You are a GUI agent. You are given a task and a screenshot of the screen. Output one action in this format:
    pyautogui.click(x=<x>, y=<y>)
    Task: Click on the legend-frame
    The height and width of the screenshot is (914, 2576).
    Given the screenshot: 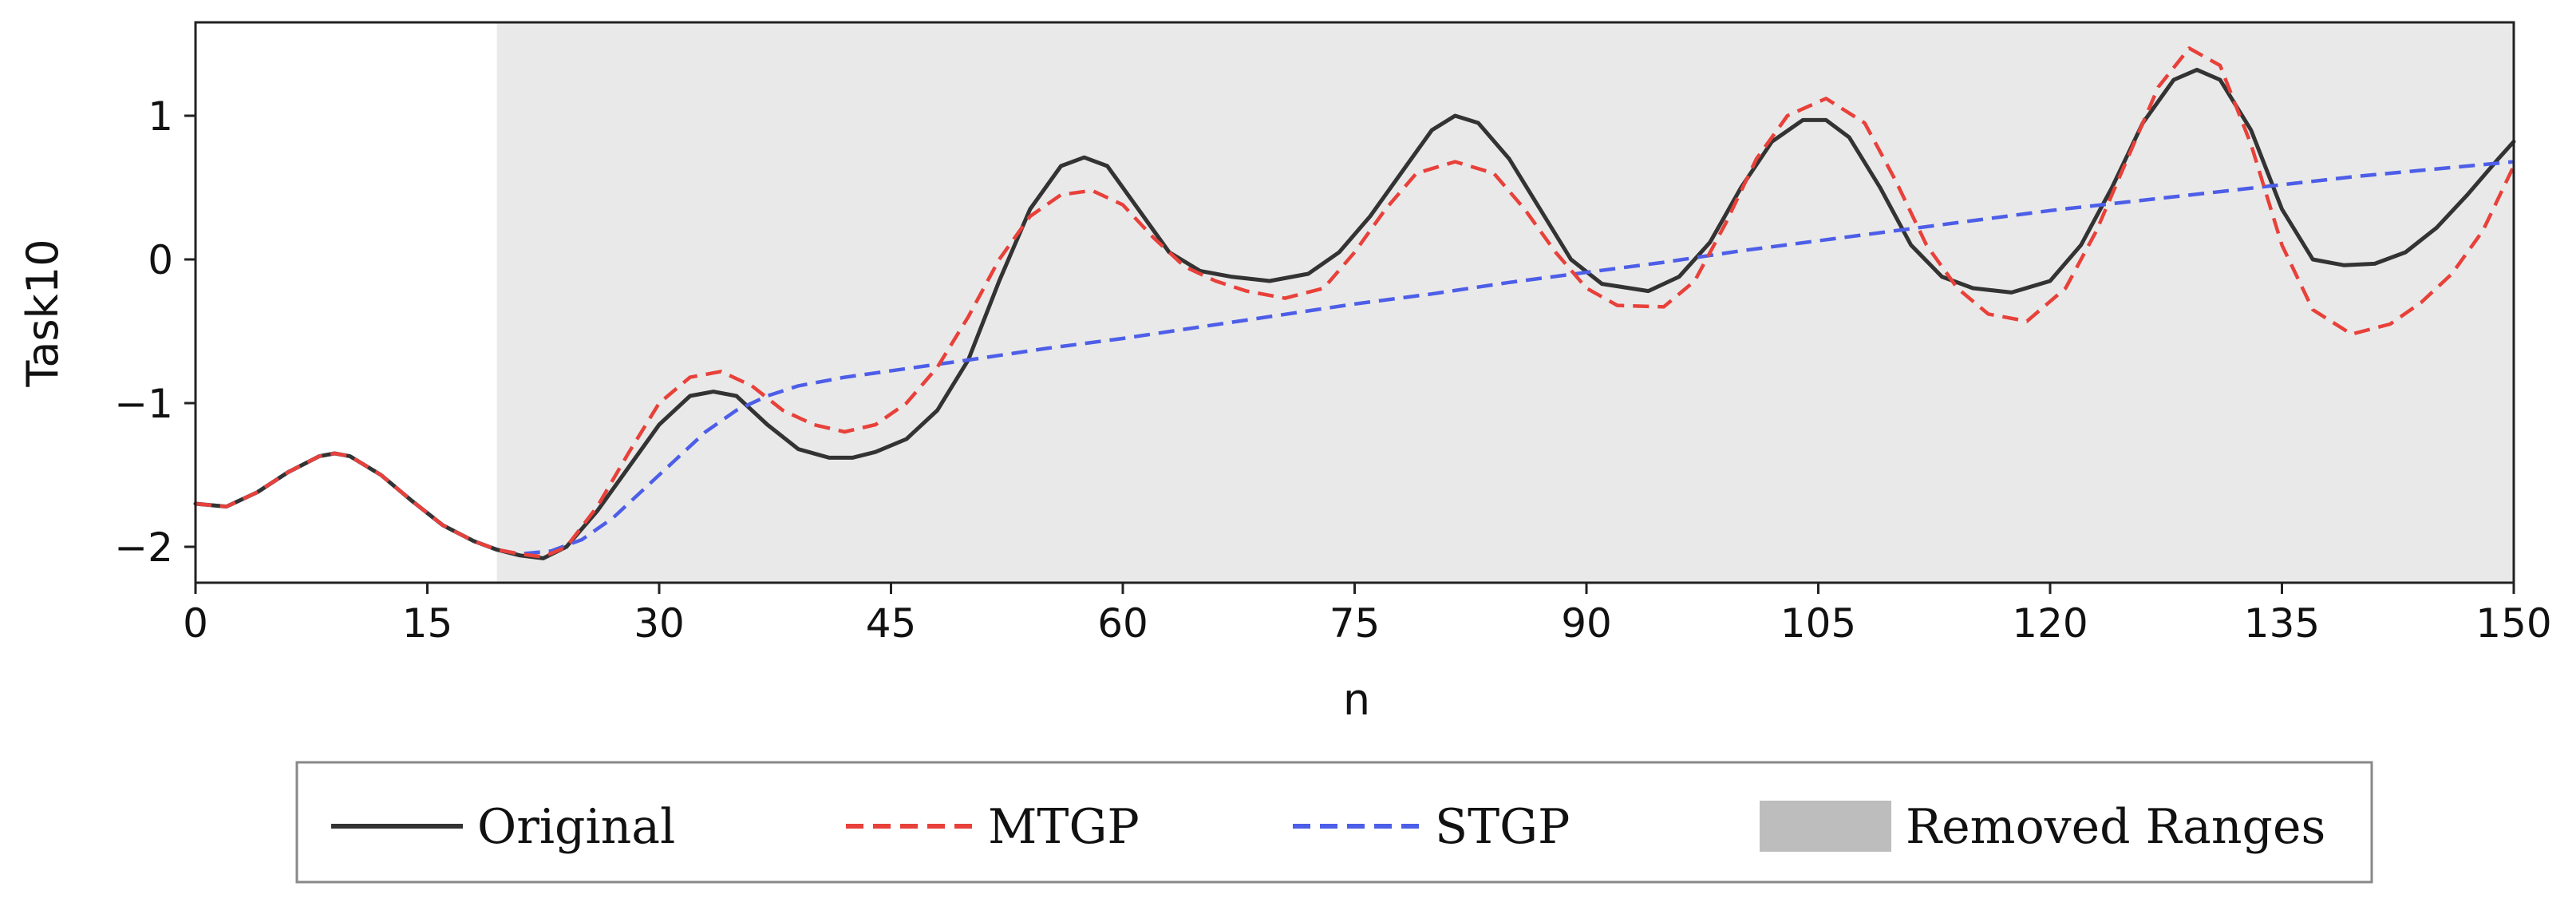 What is the action you would take?
    pyautogui.click(x=1334, y=822)
    